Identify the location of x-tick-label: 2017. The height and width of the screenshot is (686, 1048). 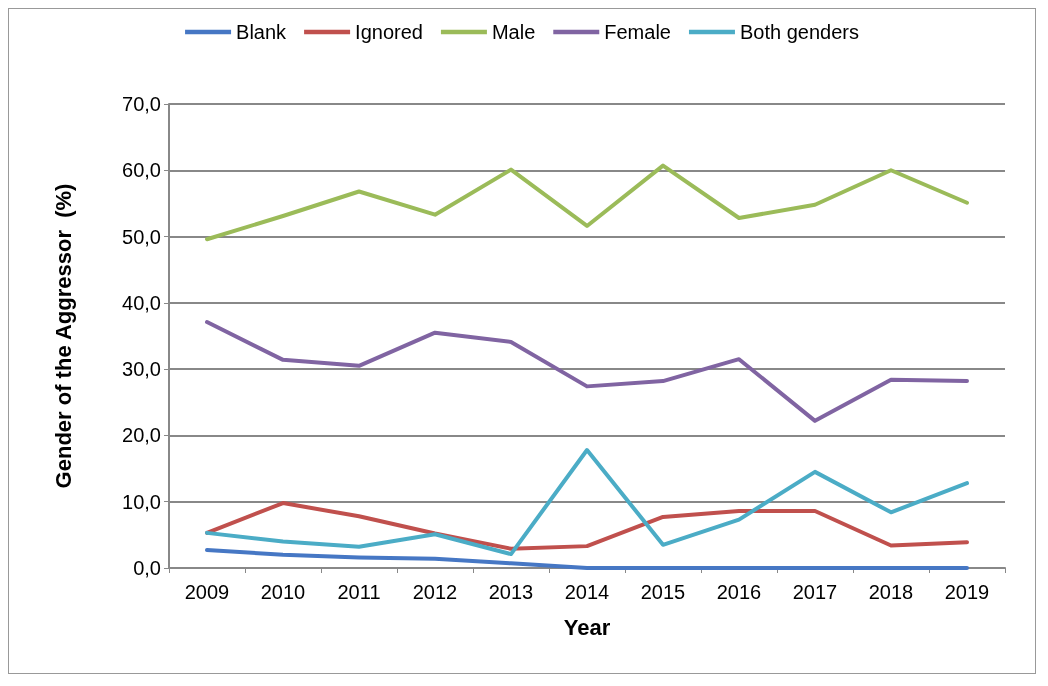
(815, 592).